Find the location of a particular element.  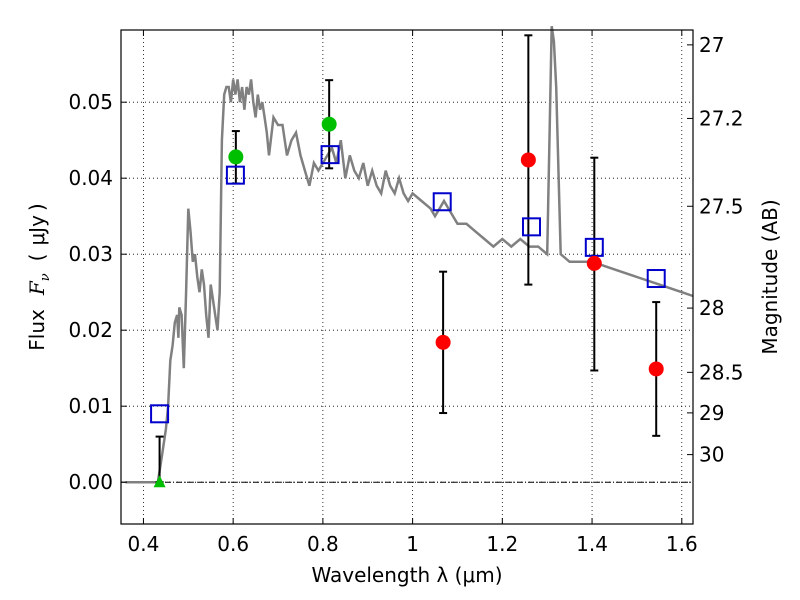

right-axis-label: Magnitude (AB) is located at coordinates (770, 276).